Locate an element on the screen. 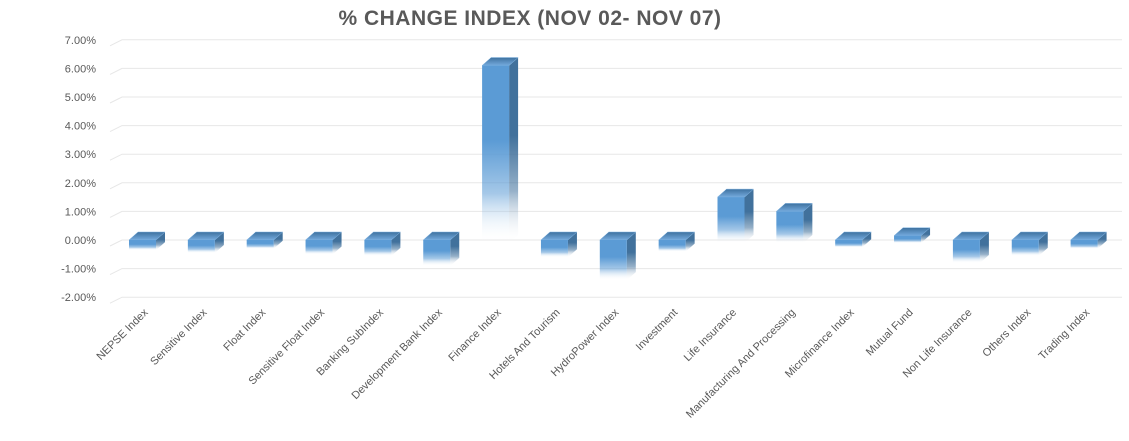 This screenshot has width=1129, height=441. bar-float-index is located at coordinates (265, 240).